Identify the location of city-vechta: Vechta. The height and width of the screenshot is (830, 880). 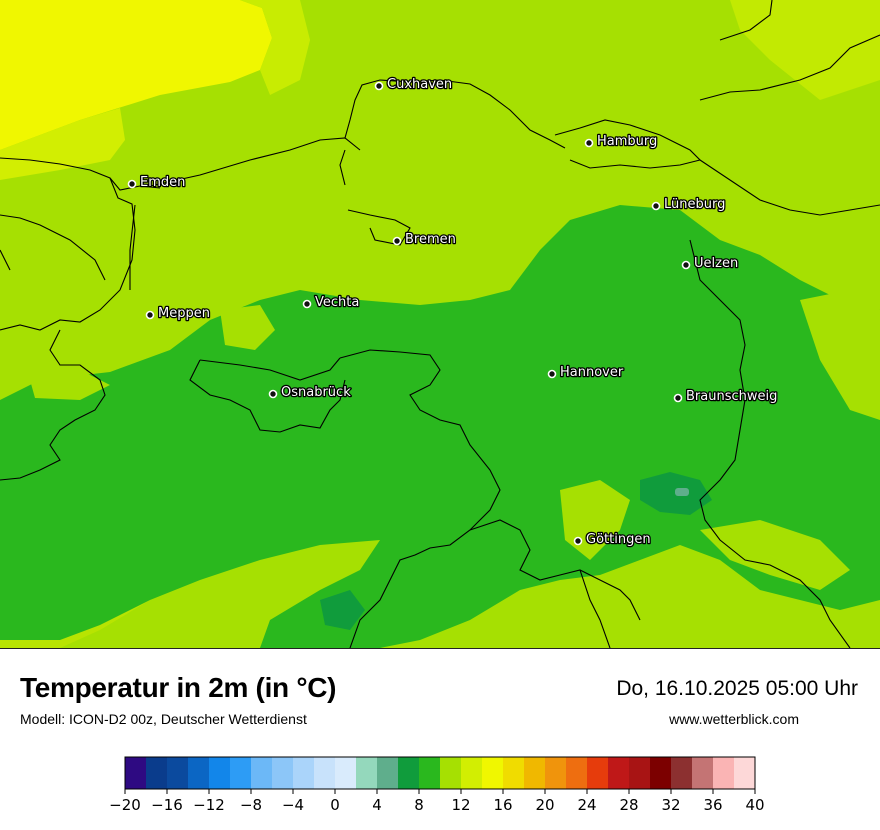
(331, 302).